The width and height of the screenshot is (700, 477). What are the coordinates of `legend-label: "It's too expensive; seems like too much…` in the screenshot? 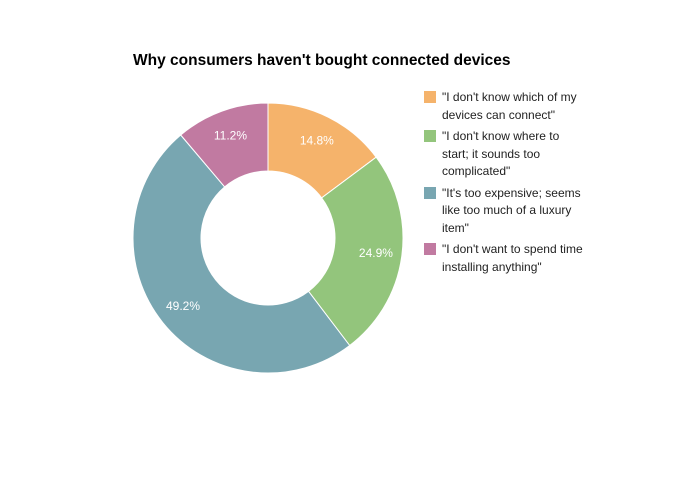 It's located at (511, 210).